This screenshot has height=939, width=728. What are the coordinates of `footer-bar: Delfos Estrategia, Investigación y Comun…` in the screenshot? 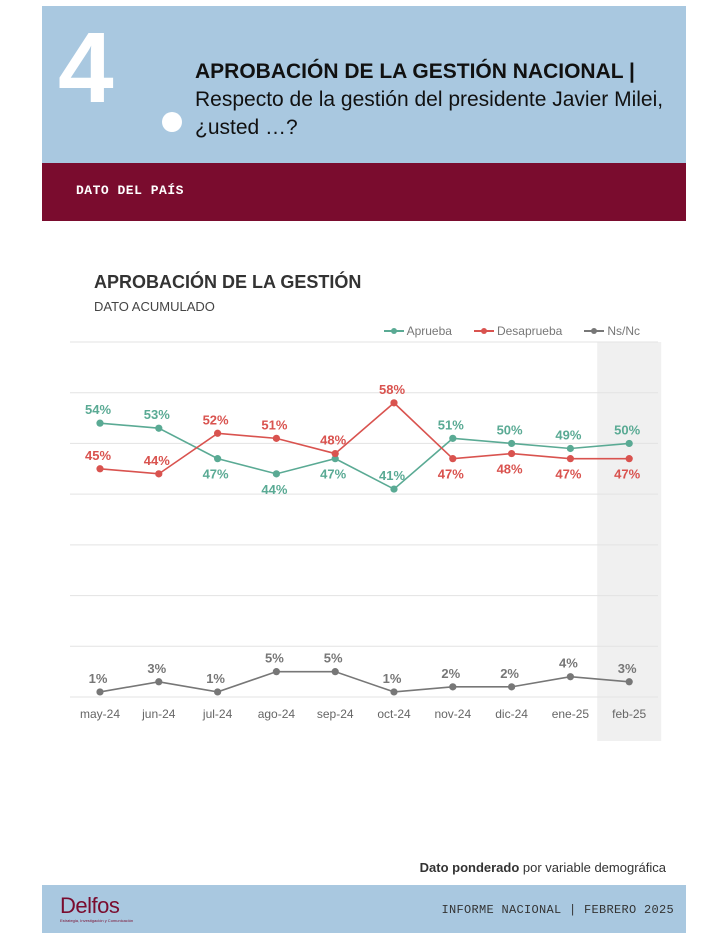 It's located at (364, 909).